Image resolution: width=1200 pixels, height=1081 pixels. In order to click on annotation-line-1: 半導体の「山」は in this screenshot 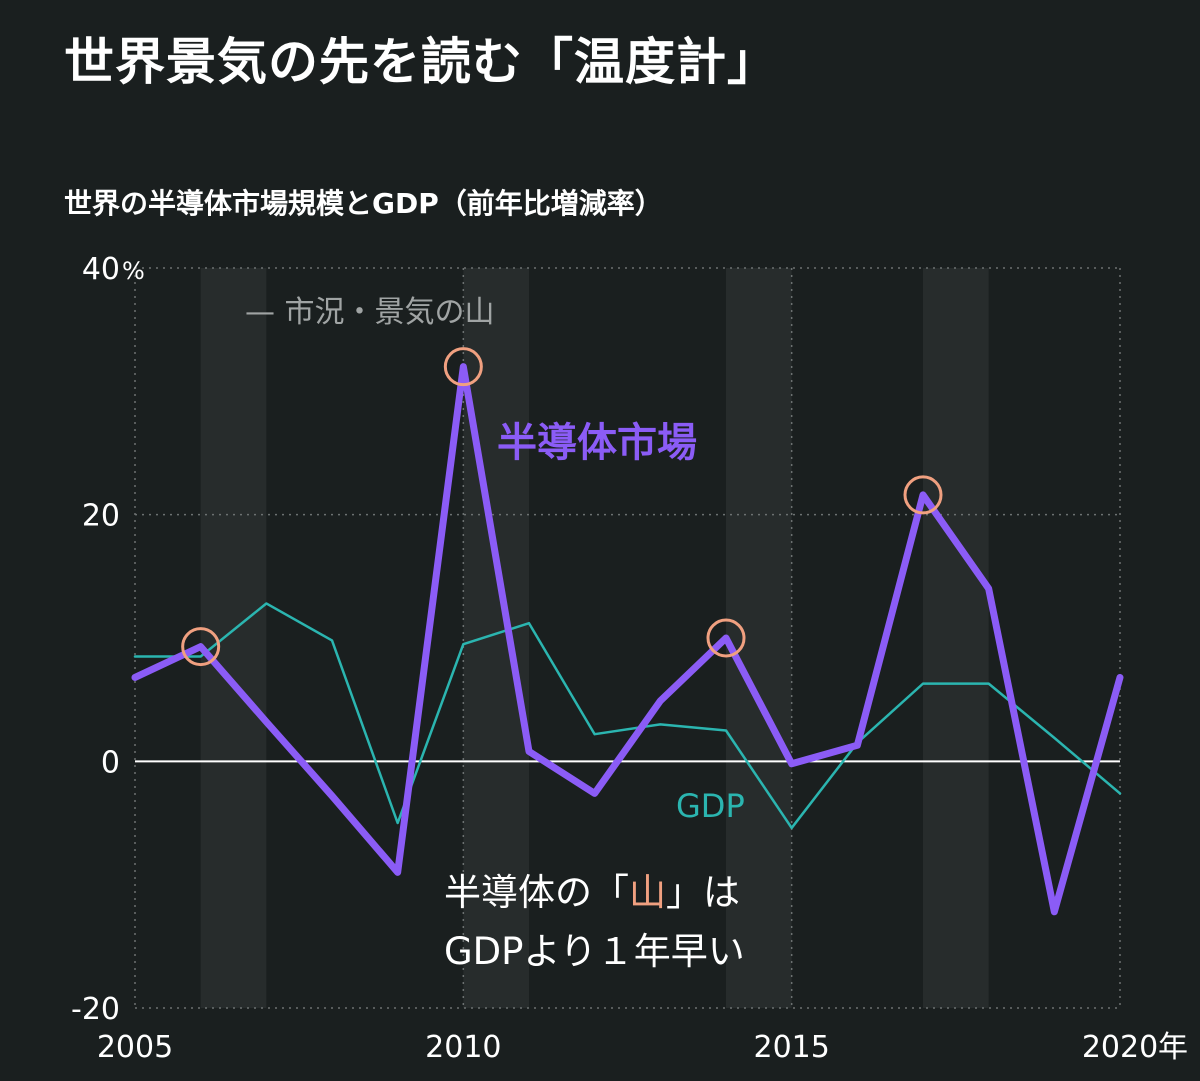, I will do `click(592, 892)`.